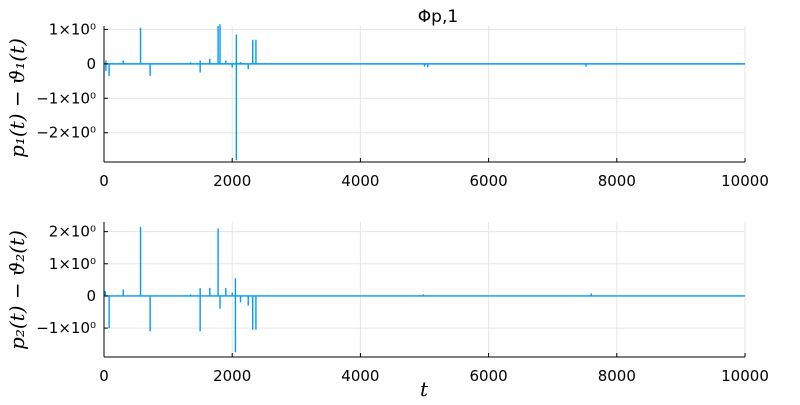  Describe the element at coordinates (745, 181) in the screenshot. I see `subplot-1-x-tick-label-5: 10000` at that location.